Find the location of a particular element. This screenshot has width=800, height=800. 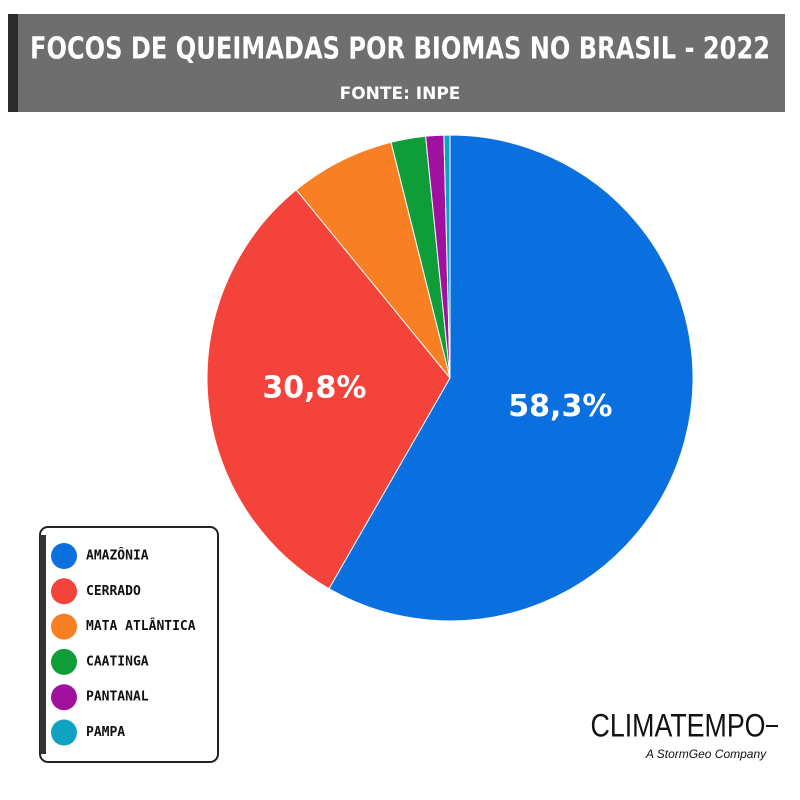

legend-label: CAATINGA is located at coordinates (117, 661).